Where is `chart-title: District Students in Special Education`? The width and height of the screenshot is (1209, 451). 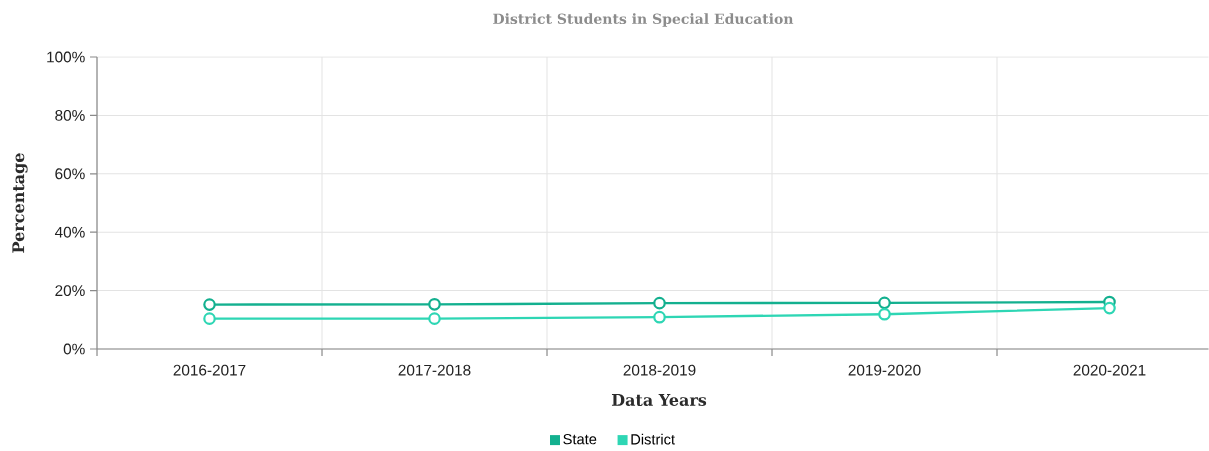 chart-title: District Students in Special Education is located at coordinates (643, 20).